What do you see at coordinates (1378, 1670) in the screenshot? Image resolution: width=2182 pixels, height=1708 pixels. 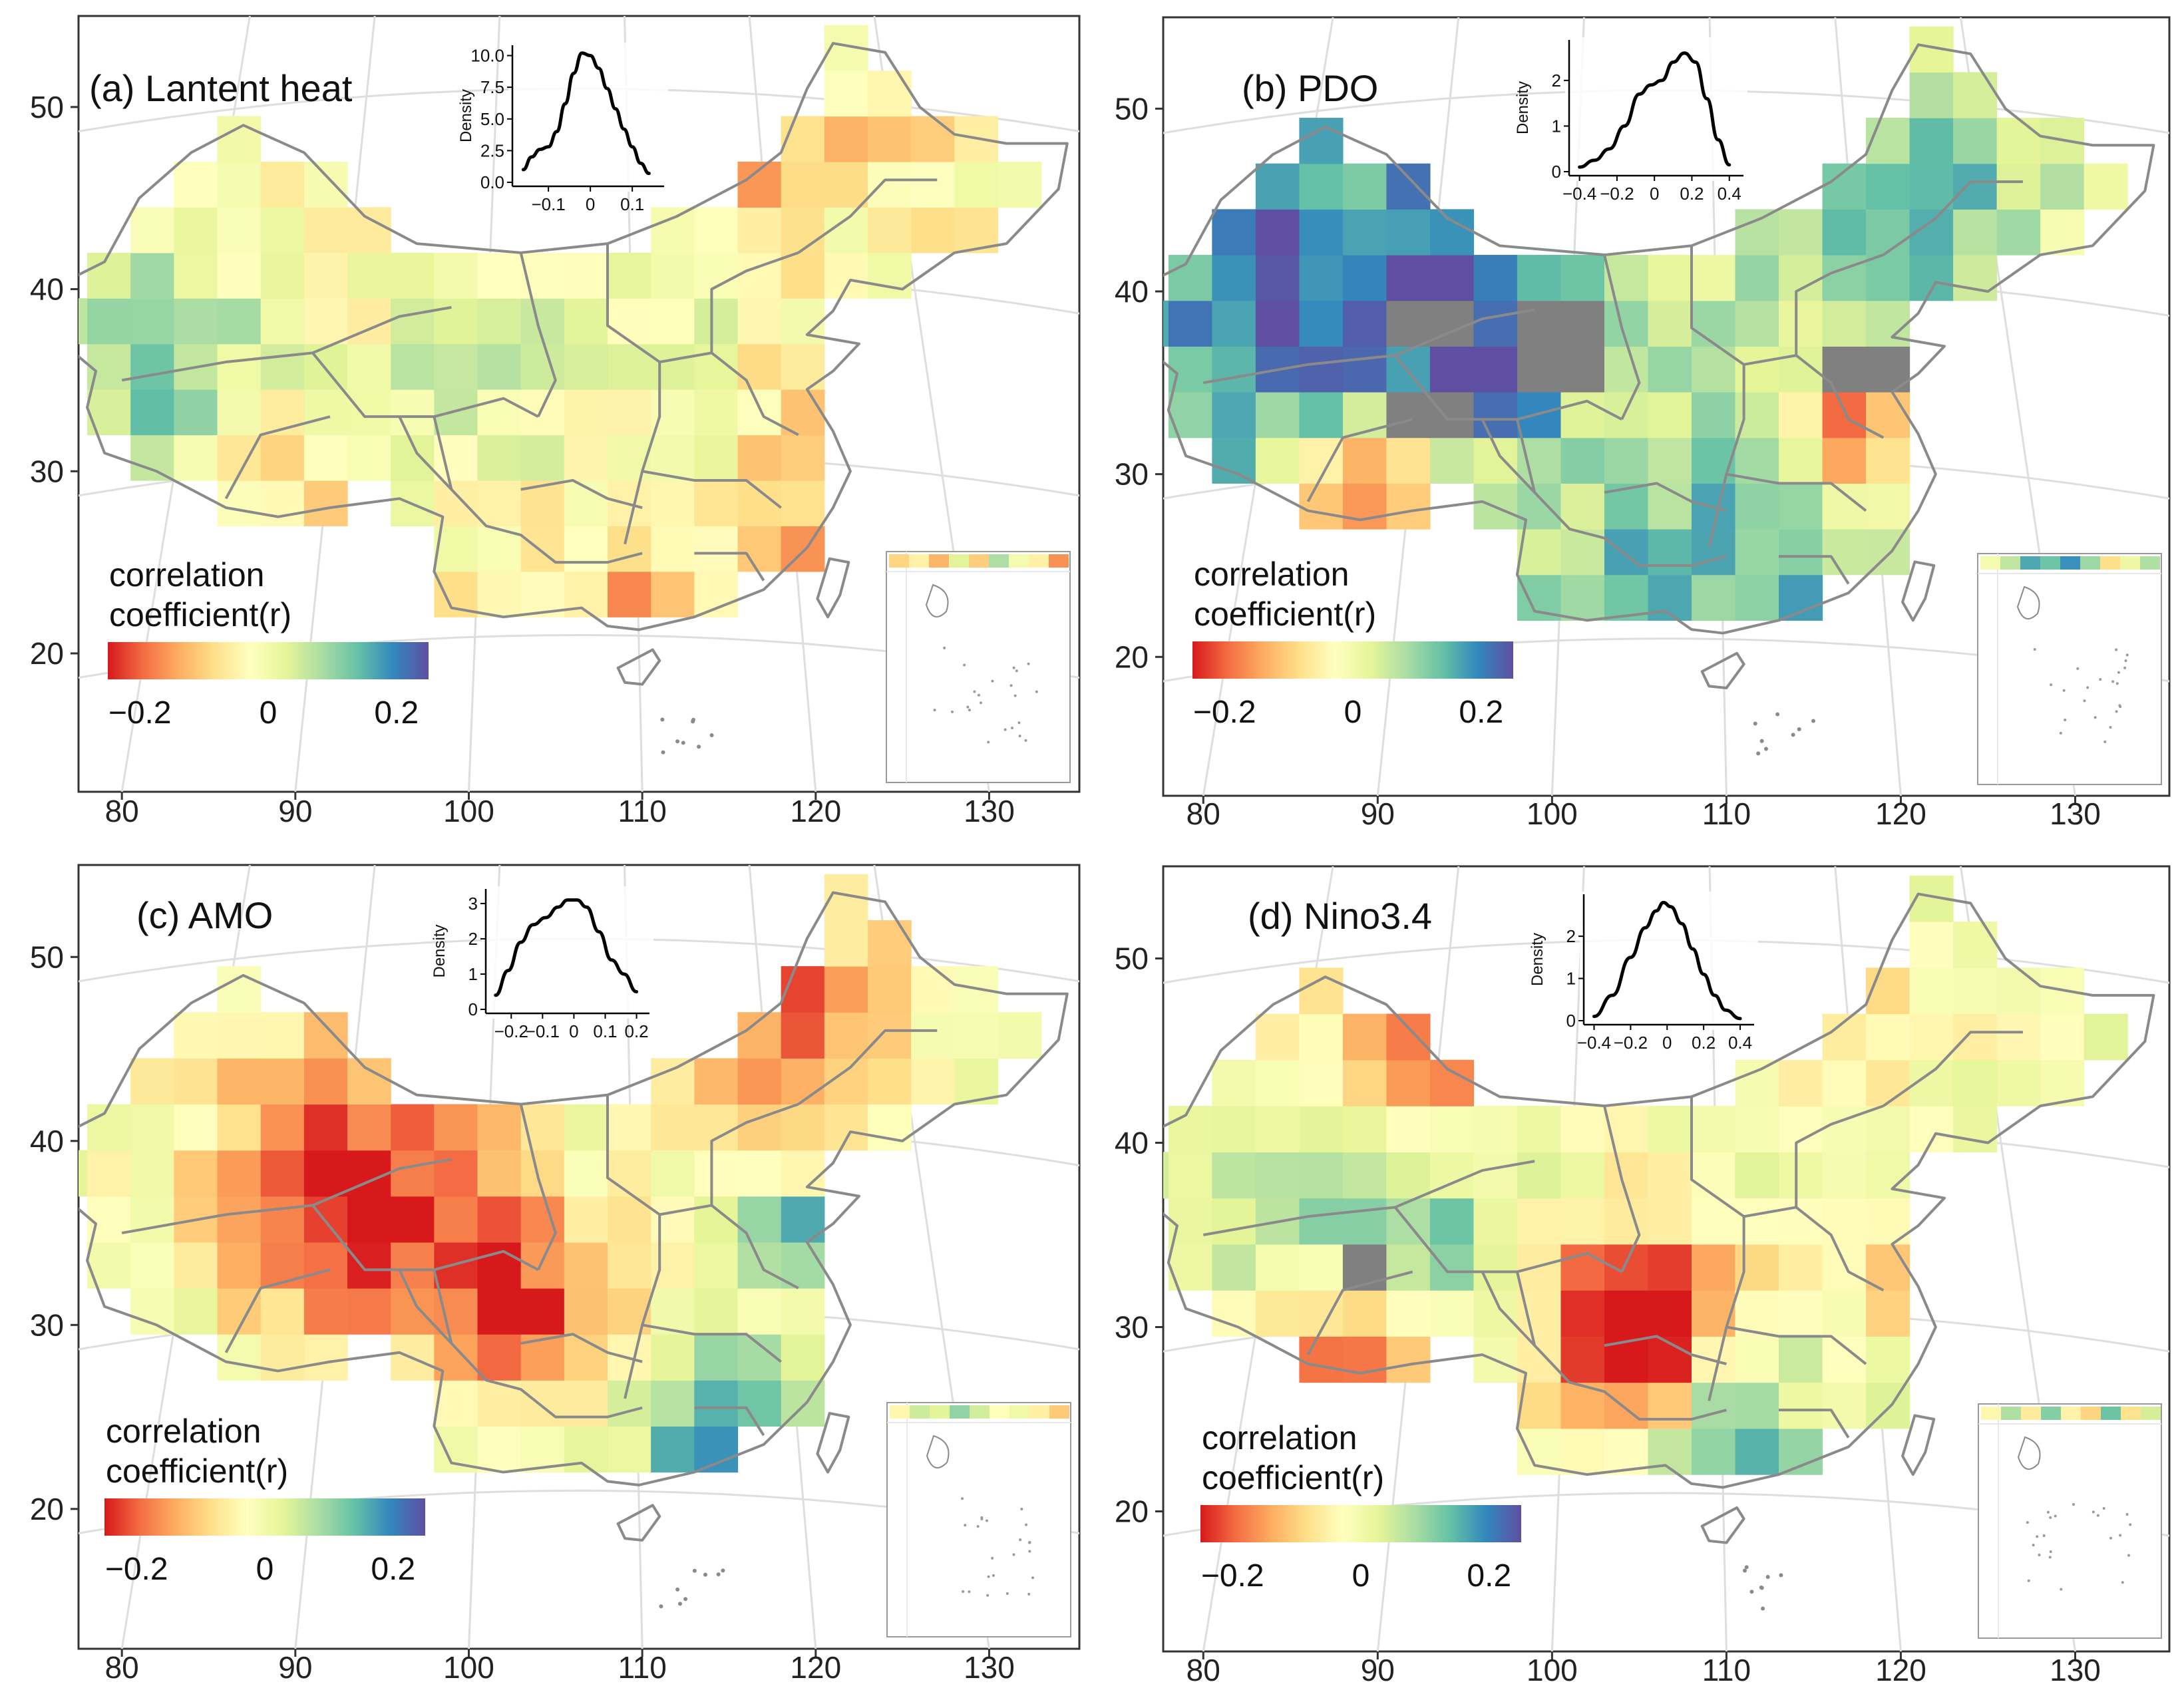 I see `x-tick-label: 90` at bounding box center [1378, 1670].